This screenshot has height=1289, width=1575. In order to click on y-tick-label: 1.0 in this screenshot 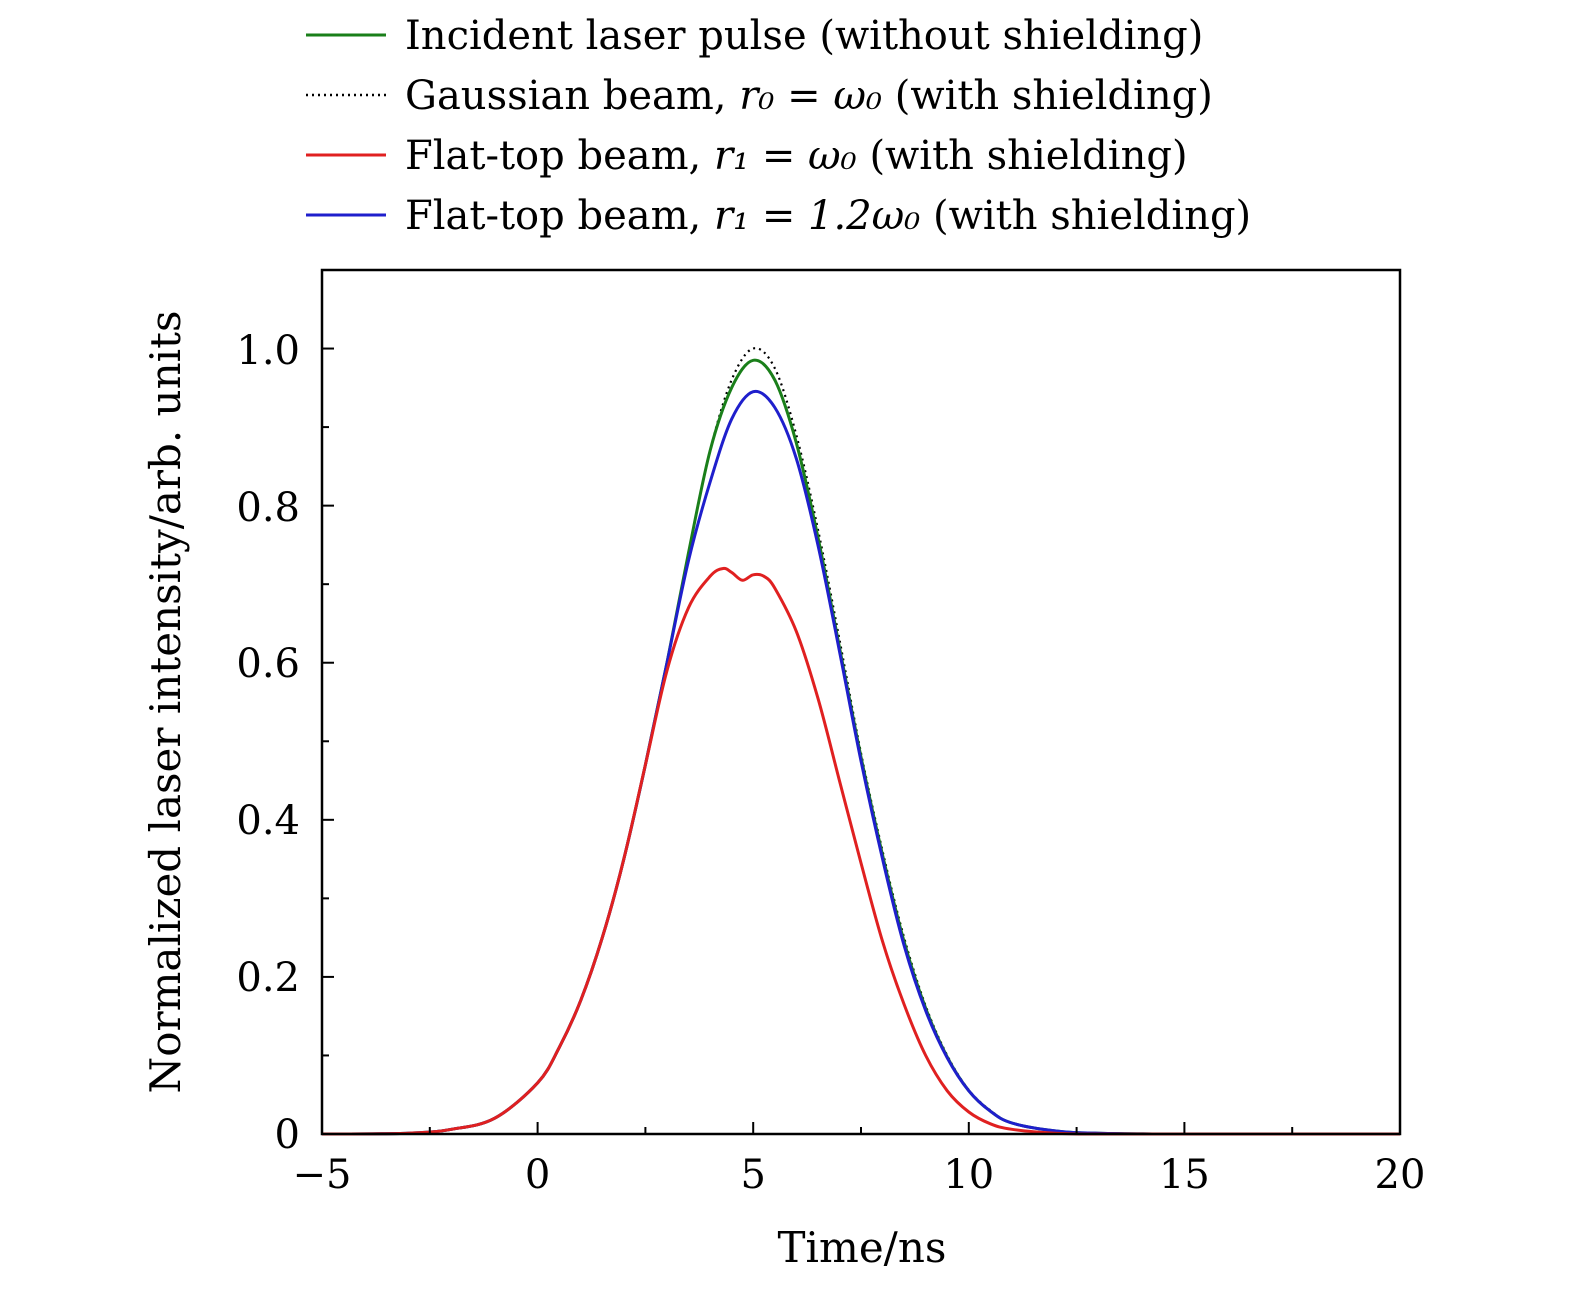, I will do `click(268, 351)`.